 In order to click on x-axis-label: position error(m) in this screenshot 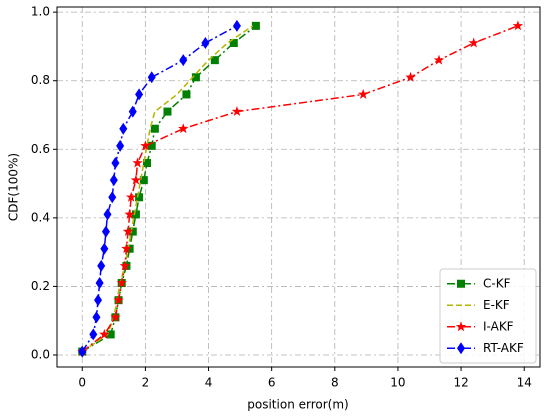, I will do `click(297, 405)`.